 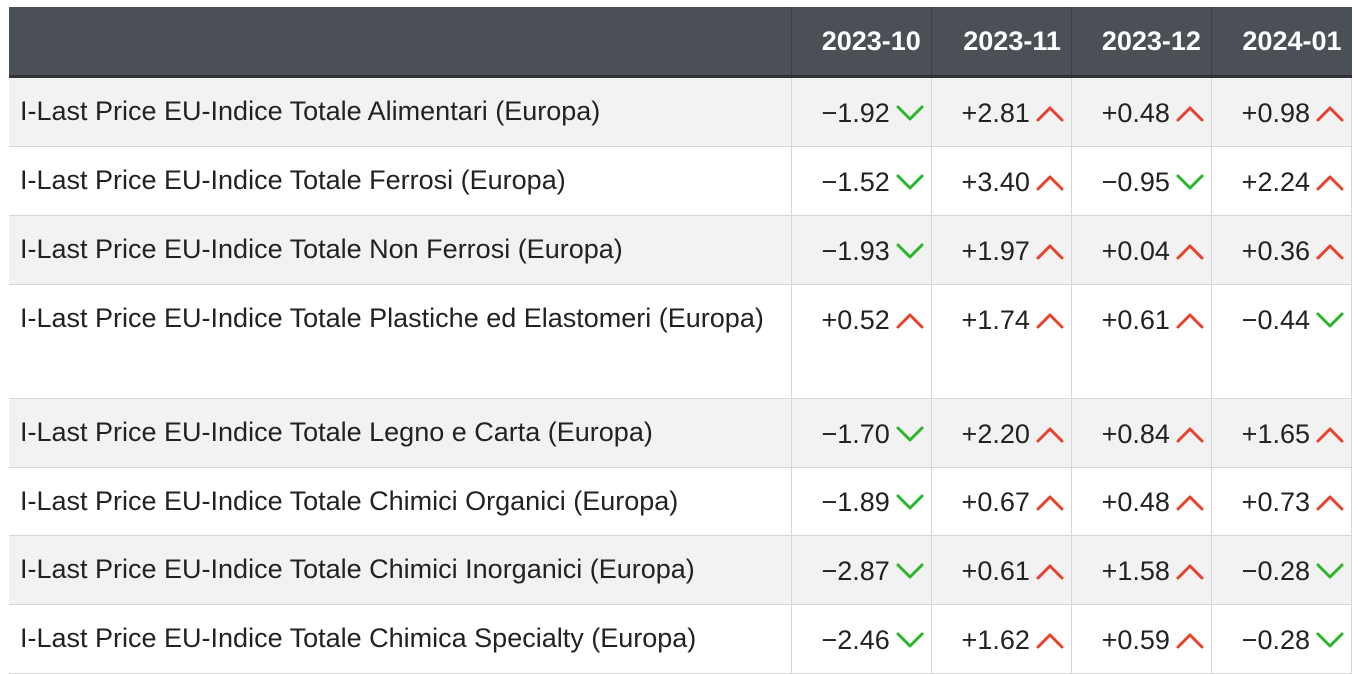 I want to click on value-cell: +0.04, so click(x=1141, y=250).